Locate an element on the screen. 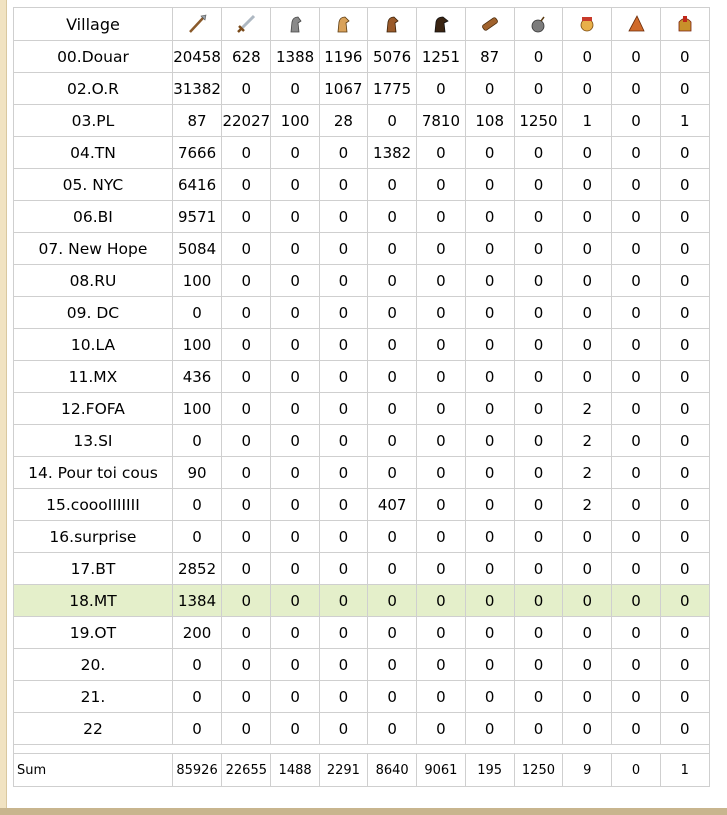 This screenshot has width=727, height=815. village-link: 07. New Hope is located at coordinates (93, 248).